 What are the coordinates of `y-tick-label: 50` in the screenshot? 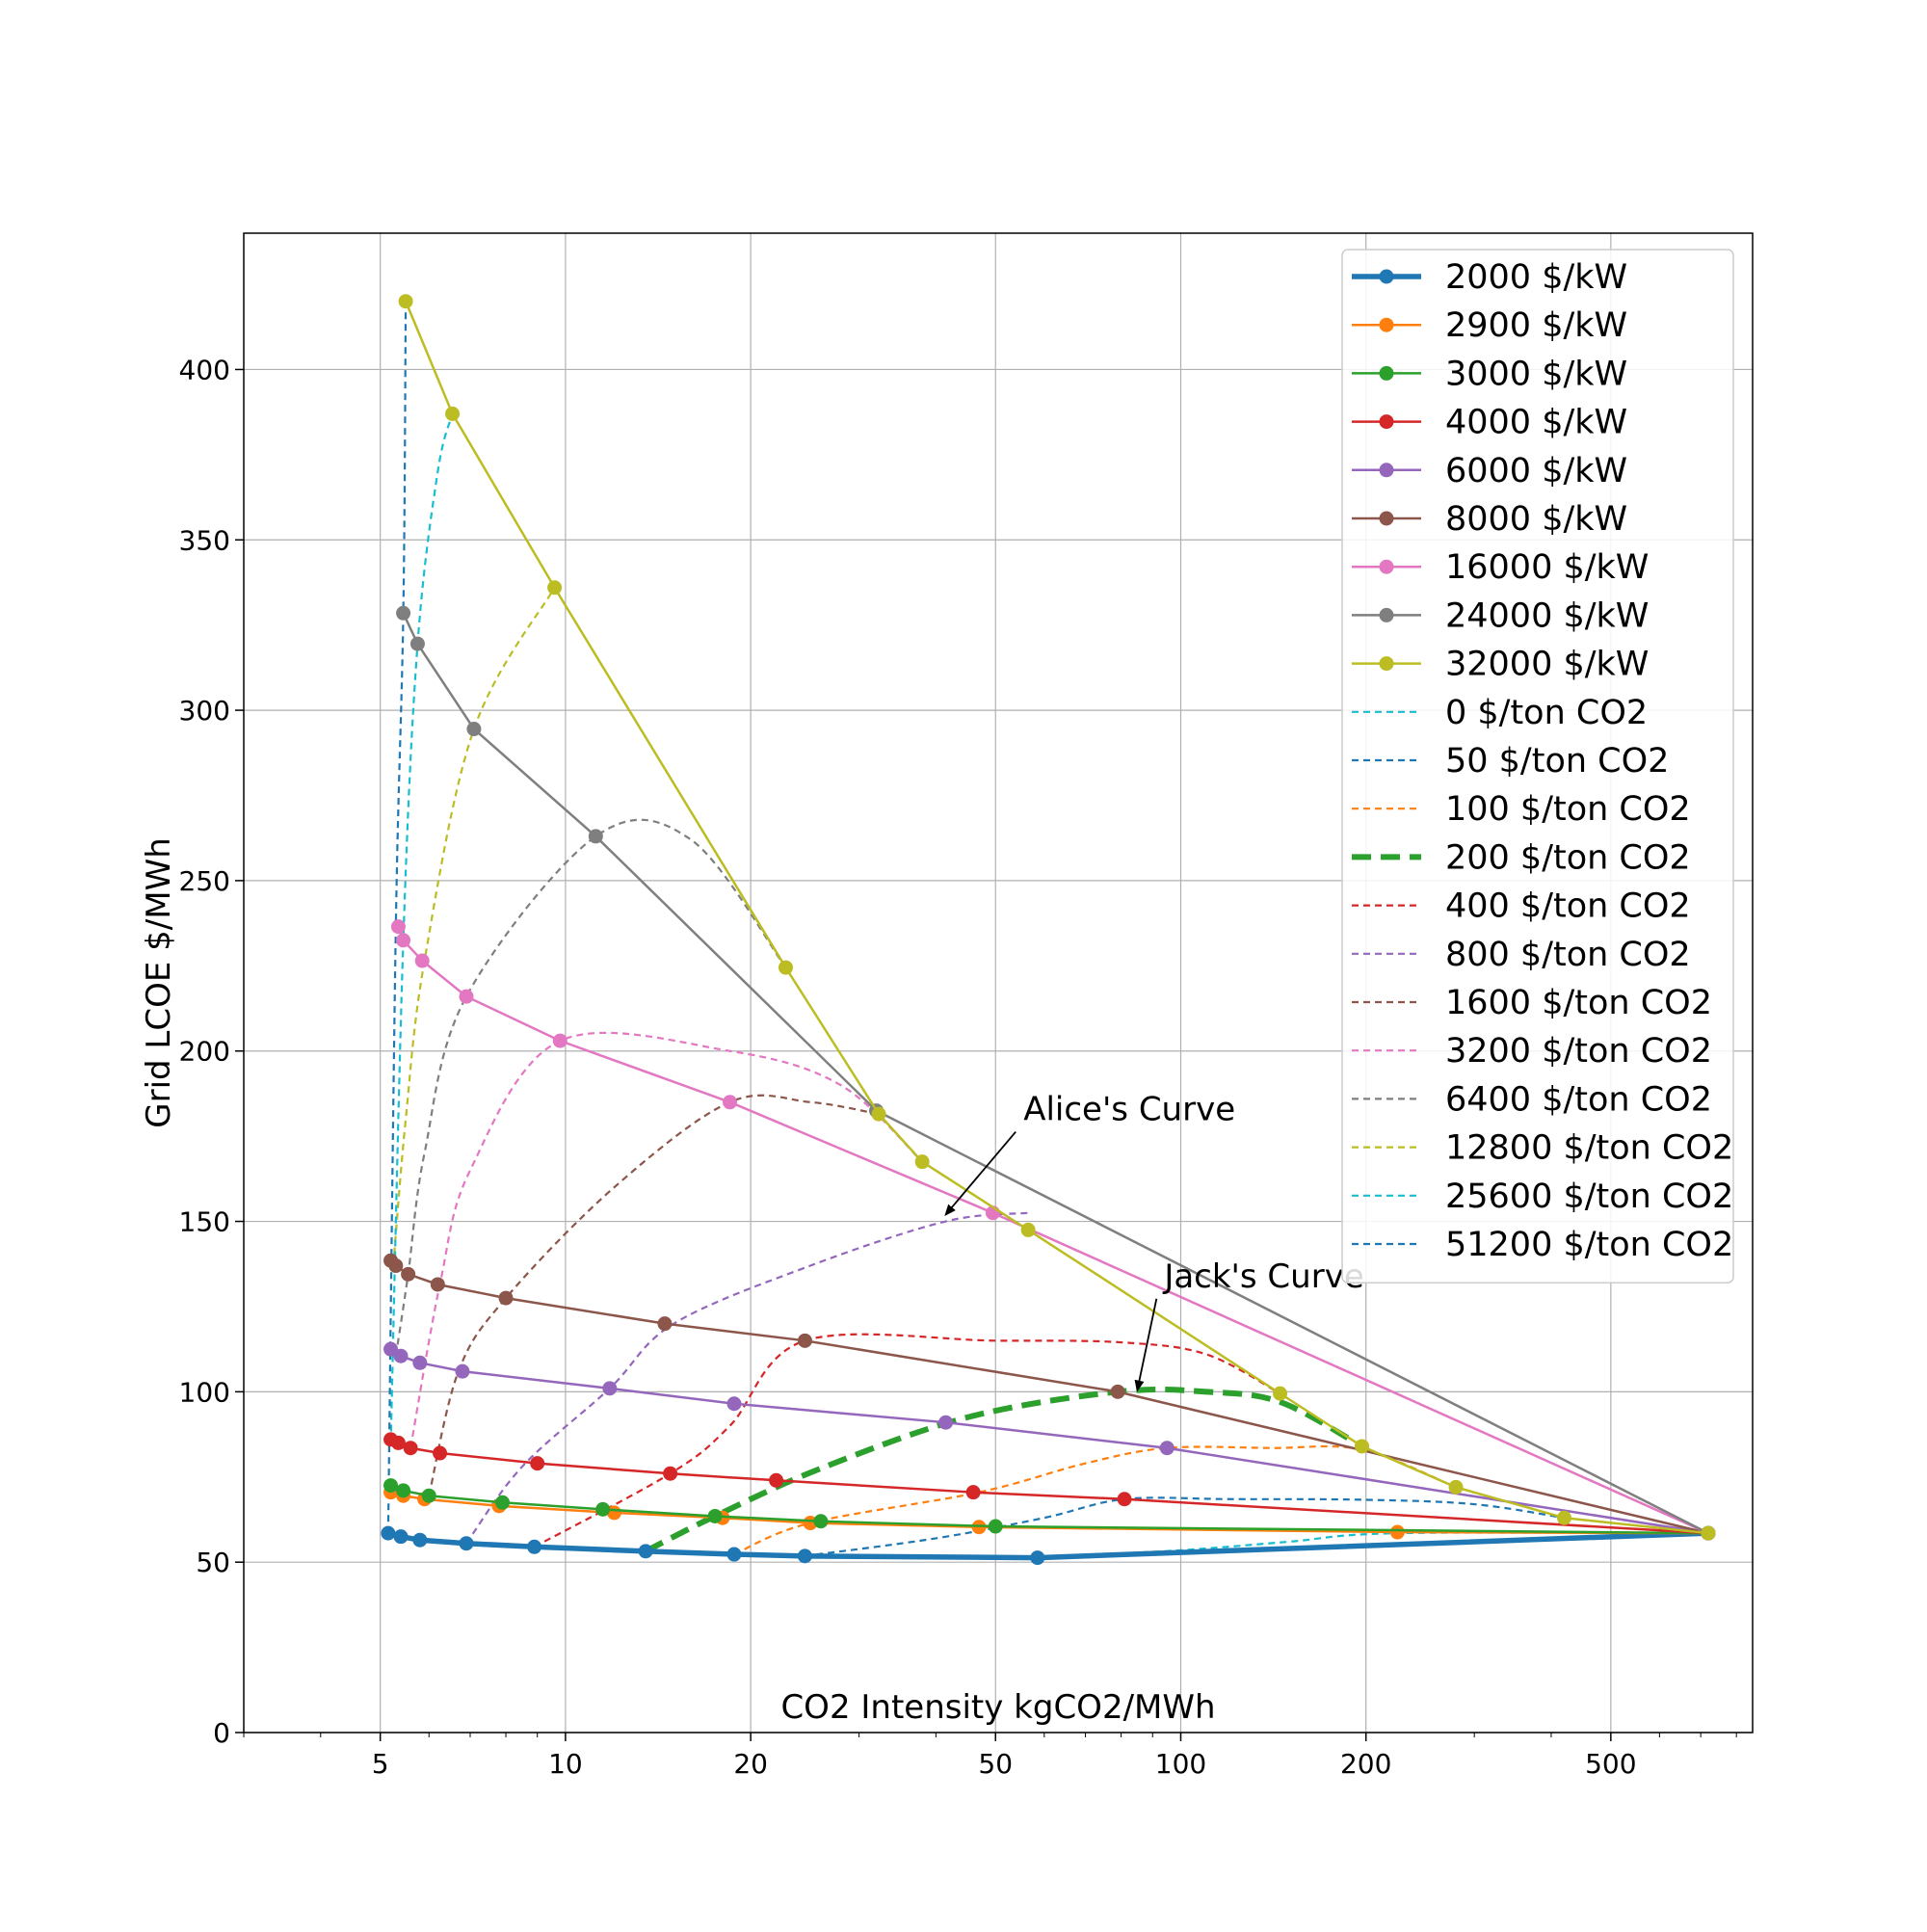 It's located at (213, 1562).